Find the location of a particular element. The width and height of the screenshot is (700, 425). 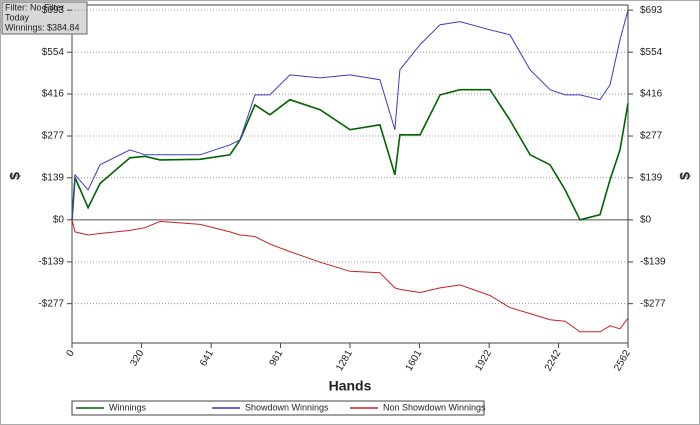

y-tick-label: $416 is located at coordinates (53, 94).